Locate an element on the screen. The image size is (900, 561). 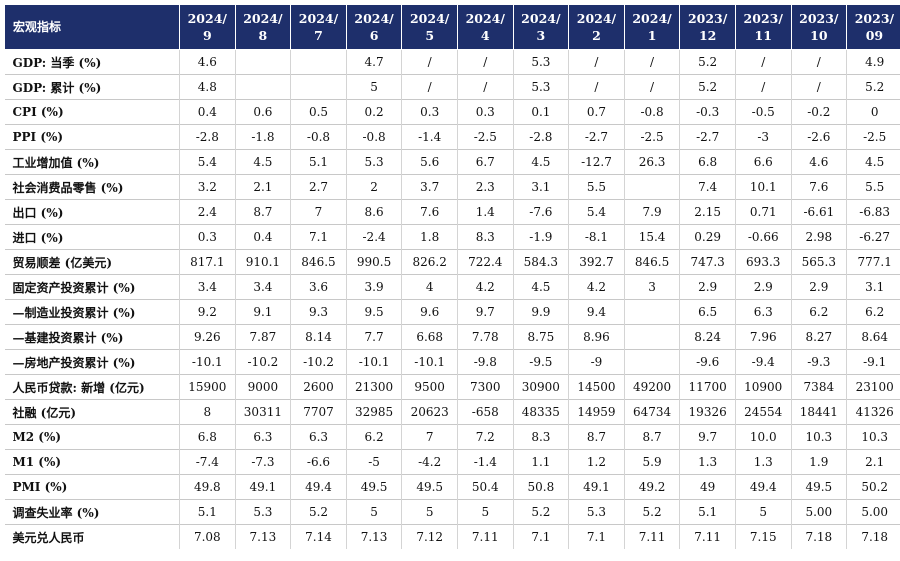
table-cell: 8.75 is located at coordinates (540, 337).